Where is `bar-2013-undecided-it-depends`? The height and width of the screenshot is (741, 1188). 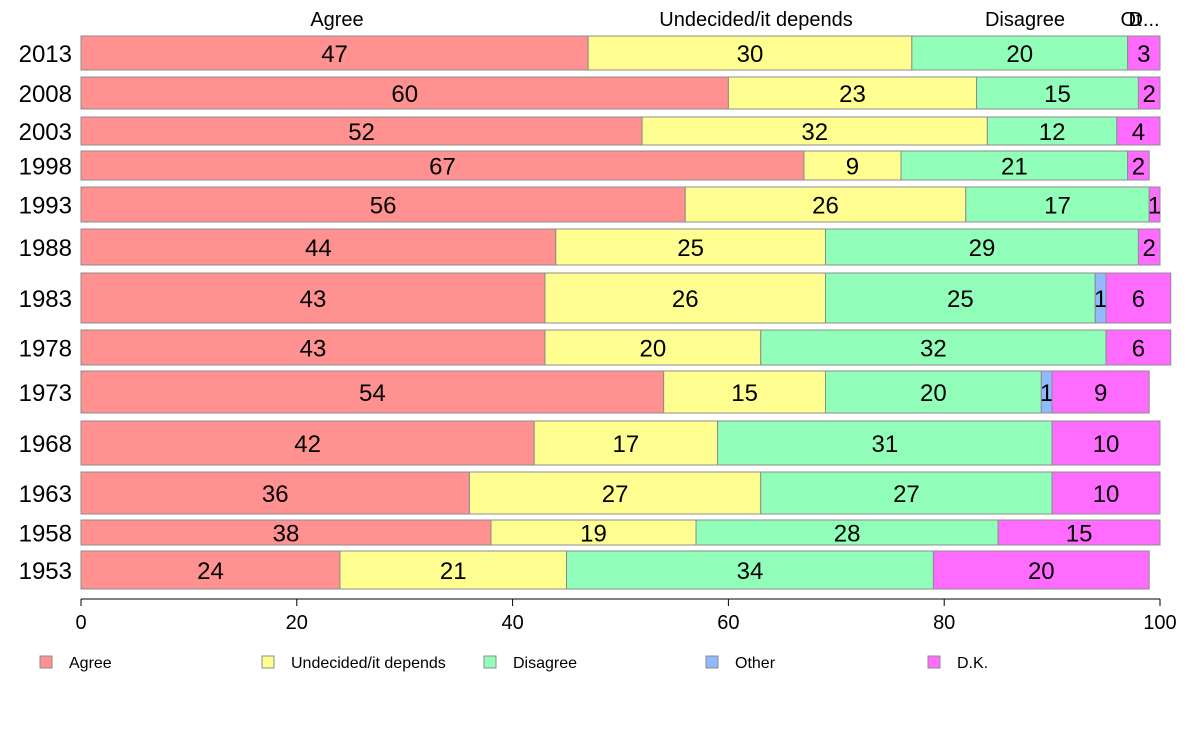 bar-2013-undecided-it-depends is located at coordinates (750, 53).